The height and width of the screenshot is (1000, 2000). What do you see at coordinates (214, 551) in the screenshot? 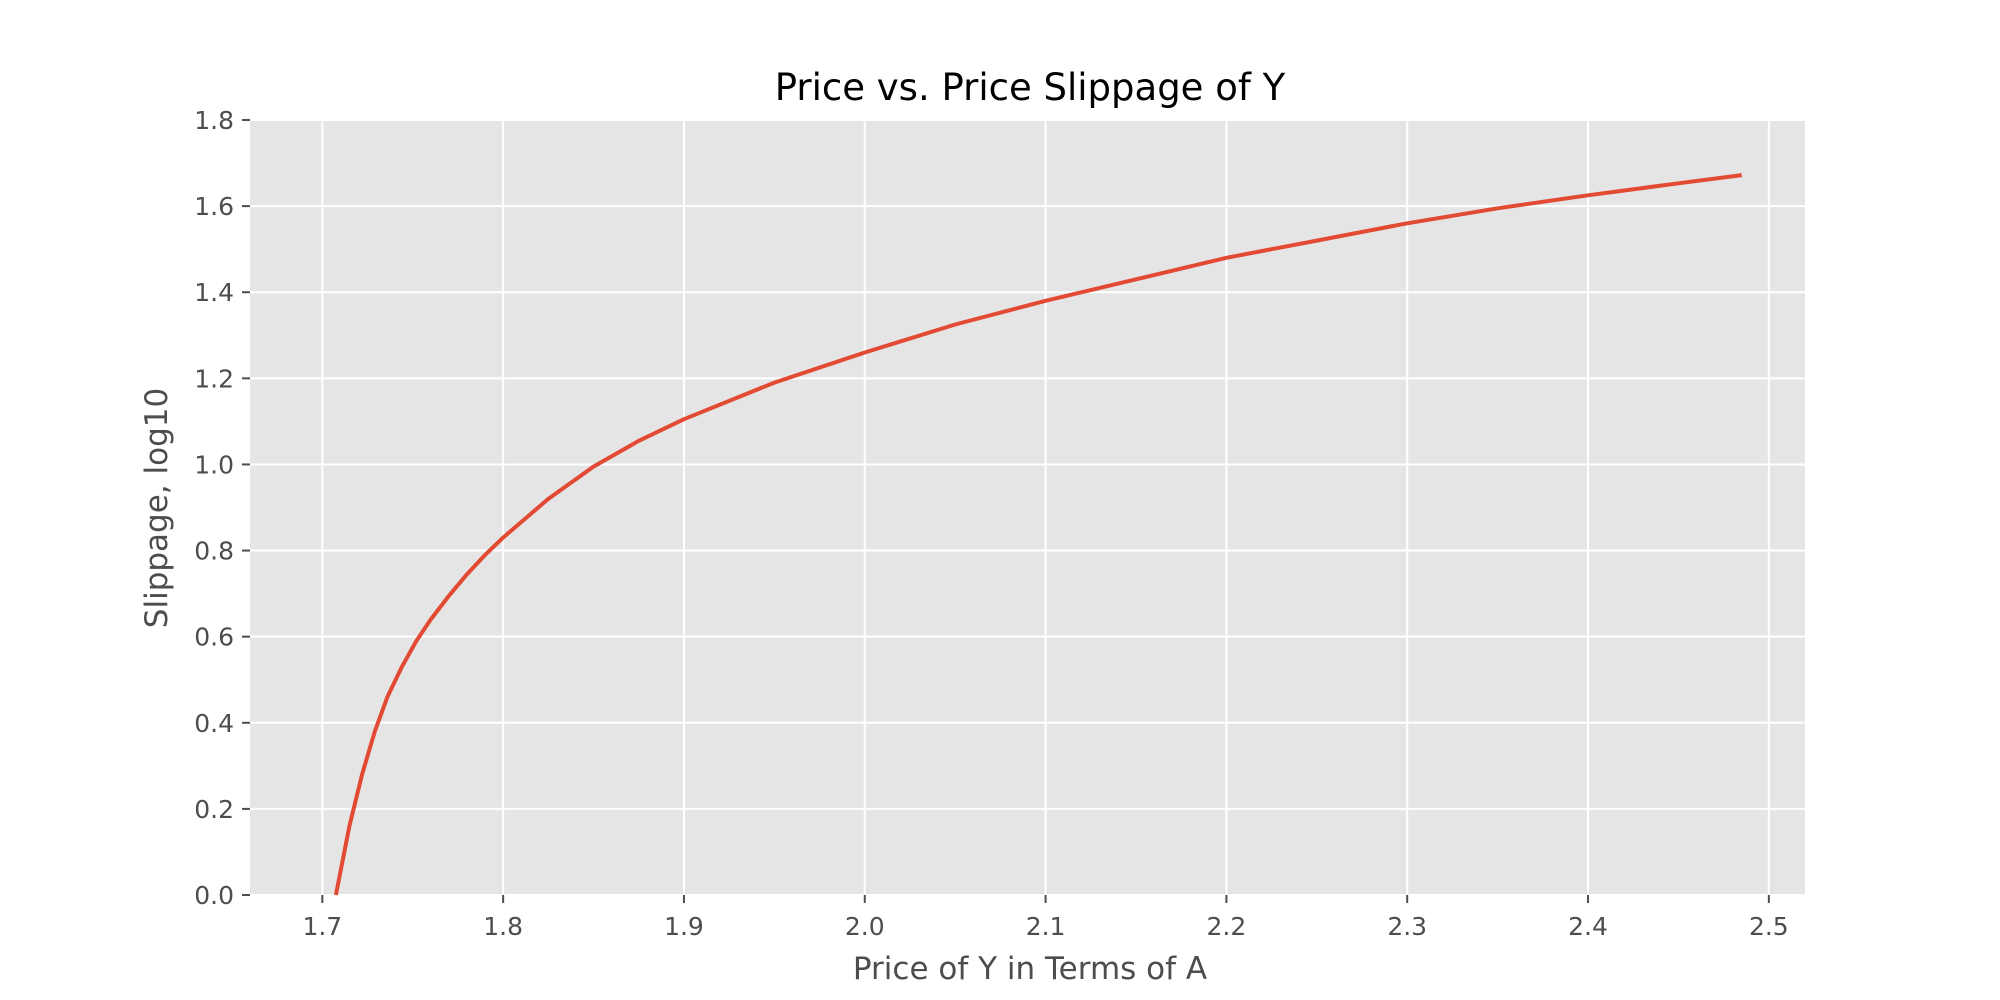
I see `y-tick-label: 0.8` at bounding box center [214, 551].